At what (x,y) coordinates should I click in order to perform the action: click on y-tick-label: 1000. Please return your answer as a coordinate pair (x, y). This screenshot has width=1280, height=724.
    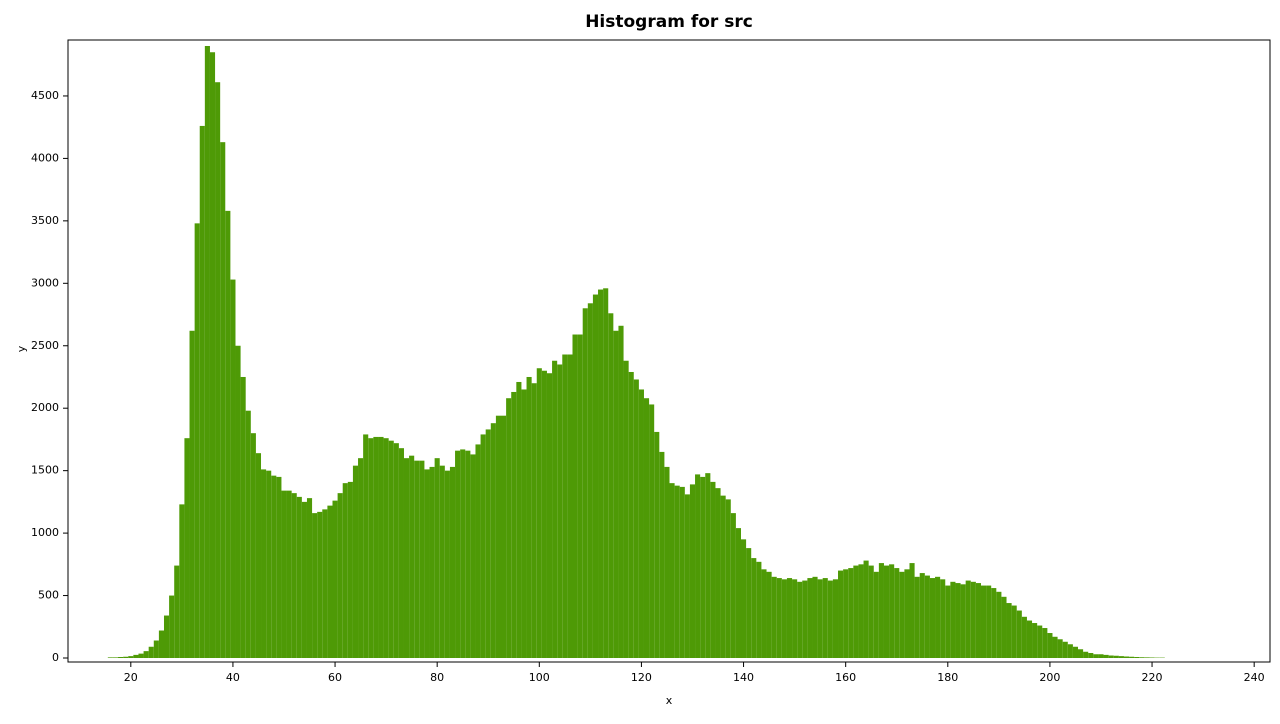
    Looking at the image, I should click on (45, 532).